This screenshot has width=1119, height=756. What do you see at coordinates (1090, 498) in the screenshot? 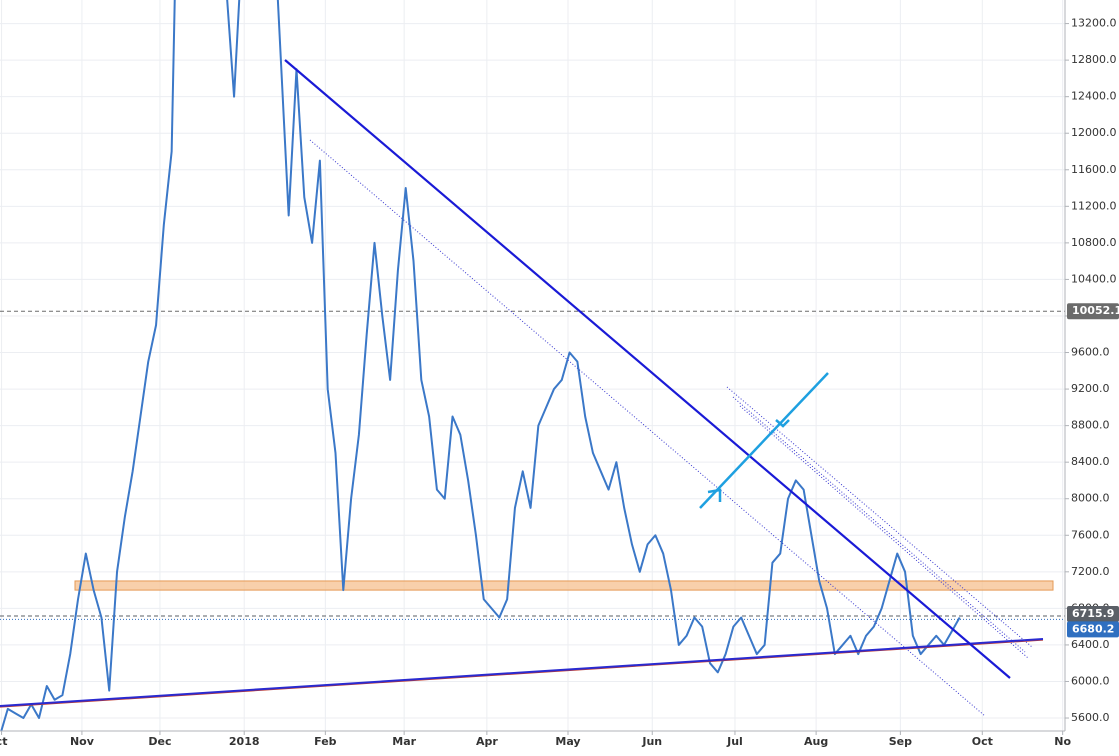
I see `y-tick-label: 8000.0` at bounding box center [1090, 498].